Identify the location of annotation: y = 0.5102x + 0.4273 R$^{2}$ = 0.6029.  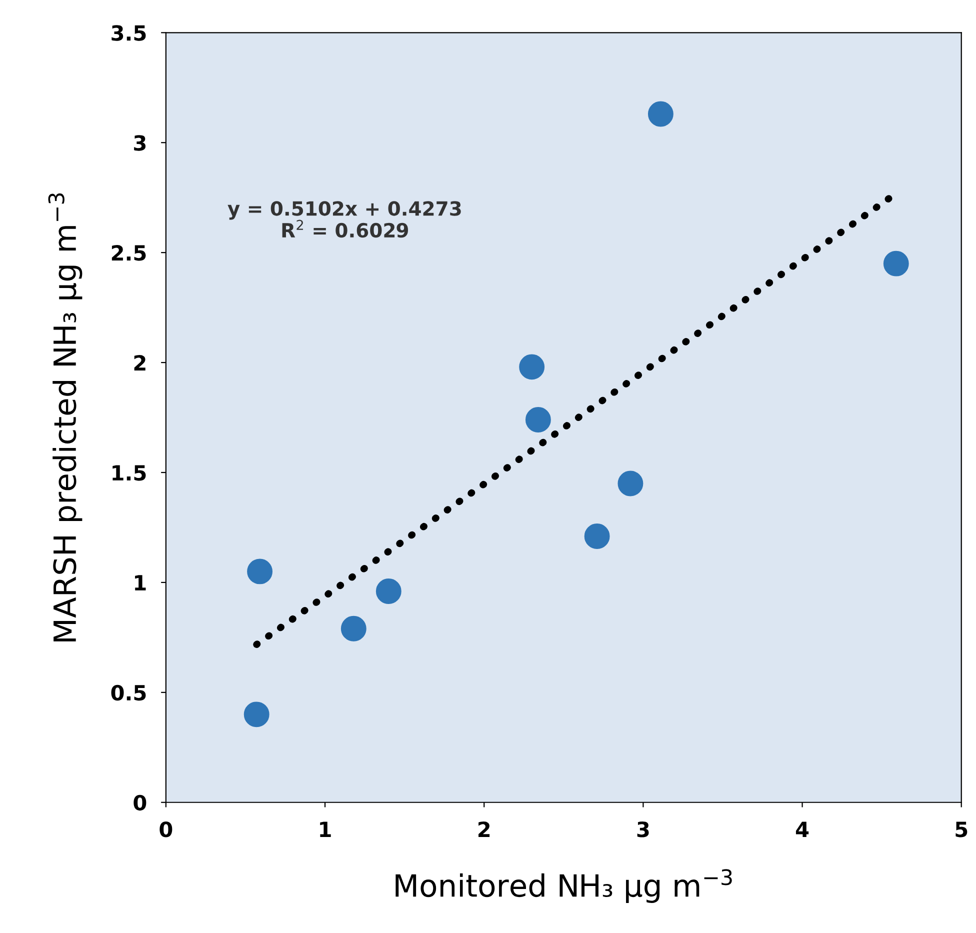
(344, 219).